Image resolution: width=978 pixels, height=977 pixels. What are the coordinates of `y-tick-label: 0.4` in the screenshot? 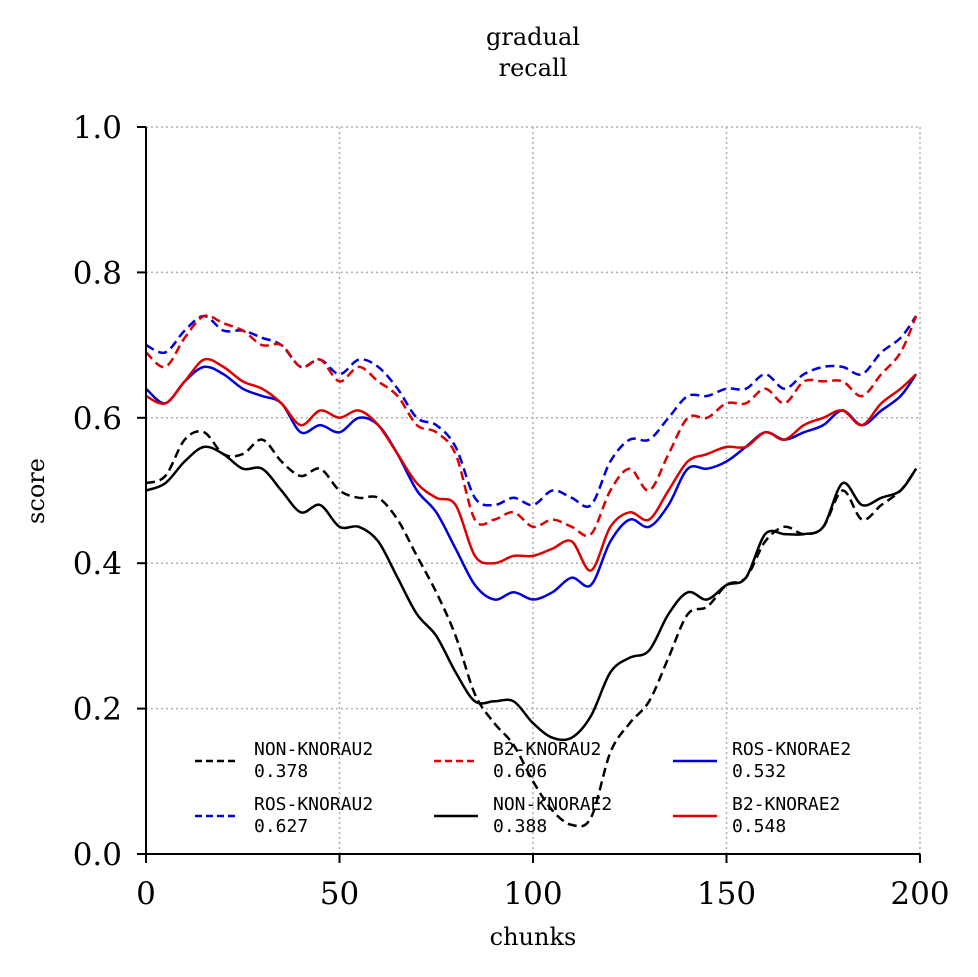 It's located at (97, 564).